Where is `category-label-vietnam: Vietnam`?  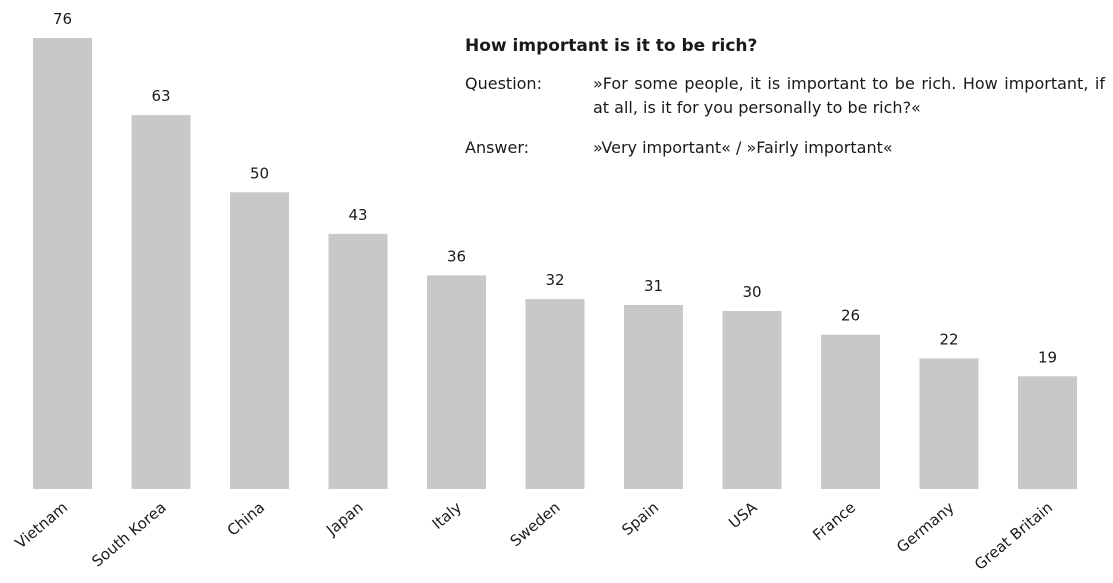 category-label-vietnam: Vietnam is located at coordinates (41, 525).